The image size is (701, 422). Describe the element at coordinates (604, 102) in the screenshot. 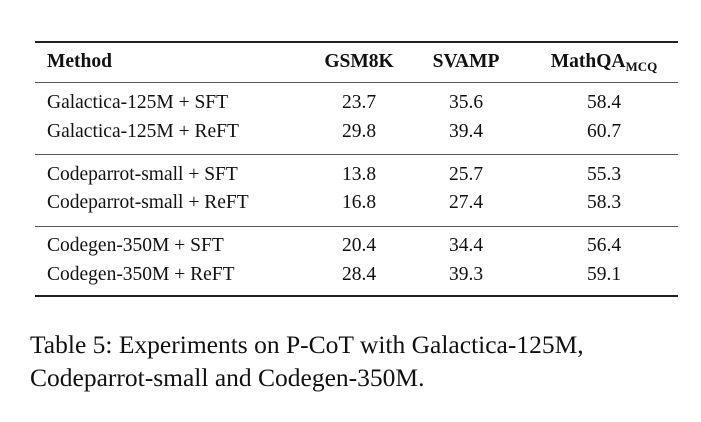

I see `cell-mathqa: 58.4` at that location.